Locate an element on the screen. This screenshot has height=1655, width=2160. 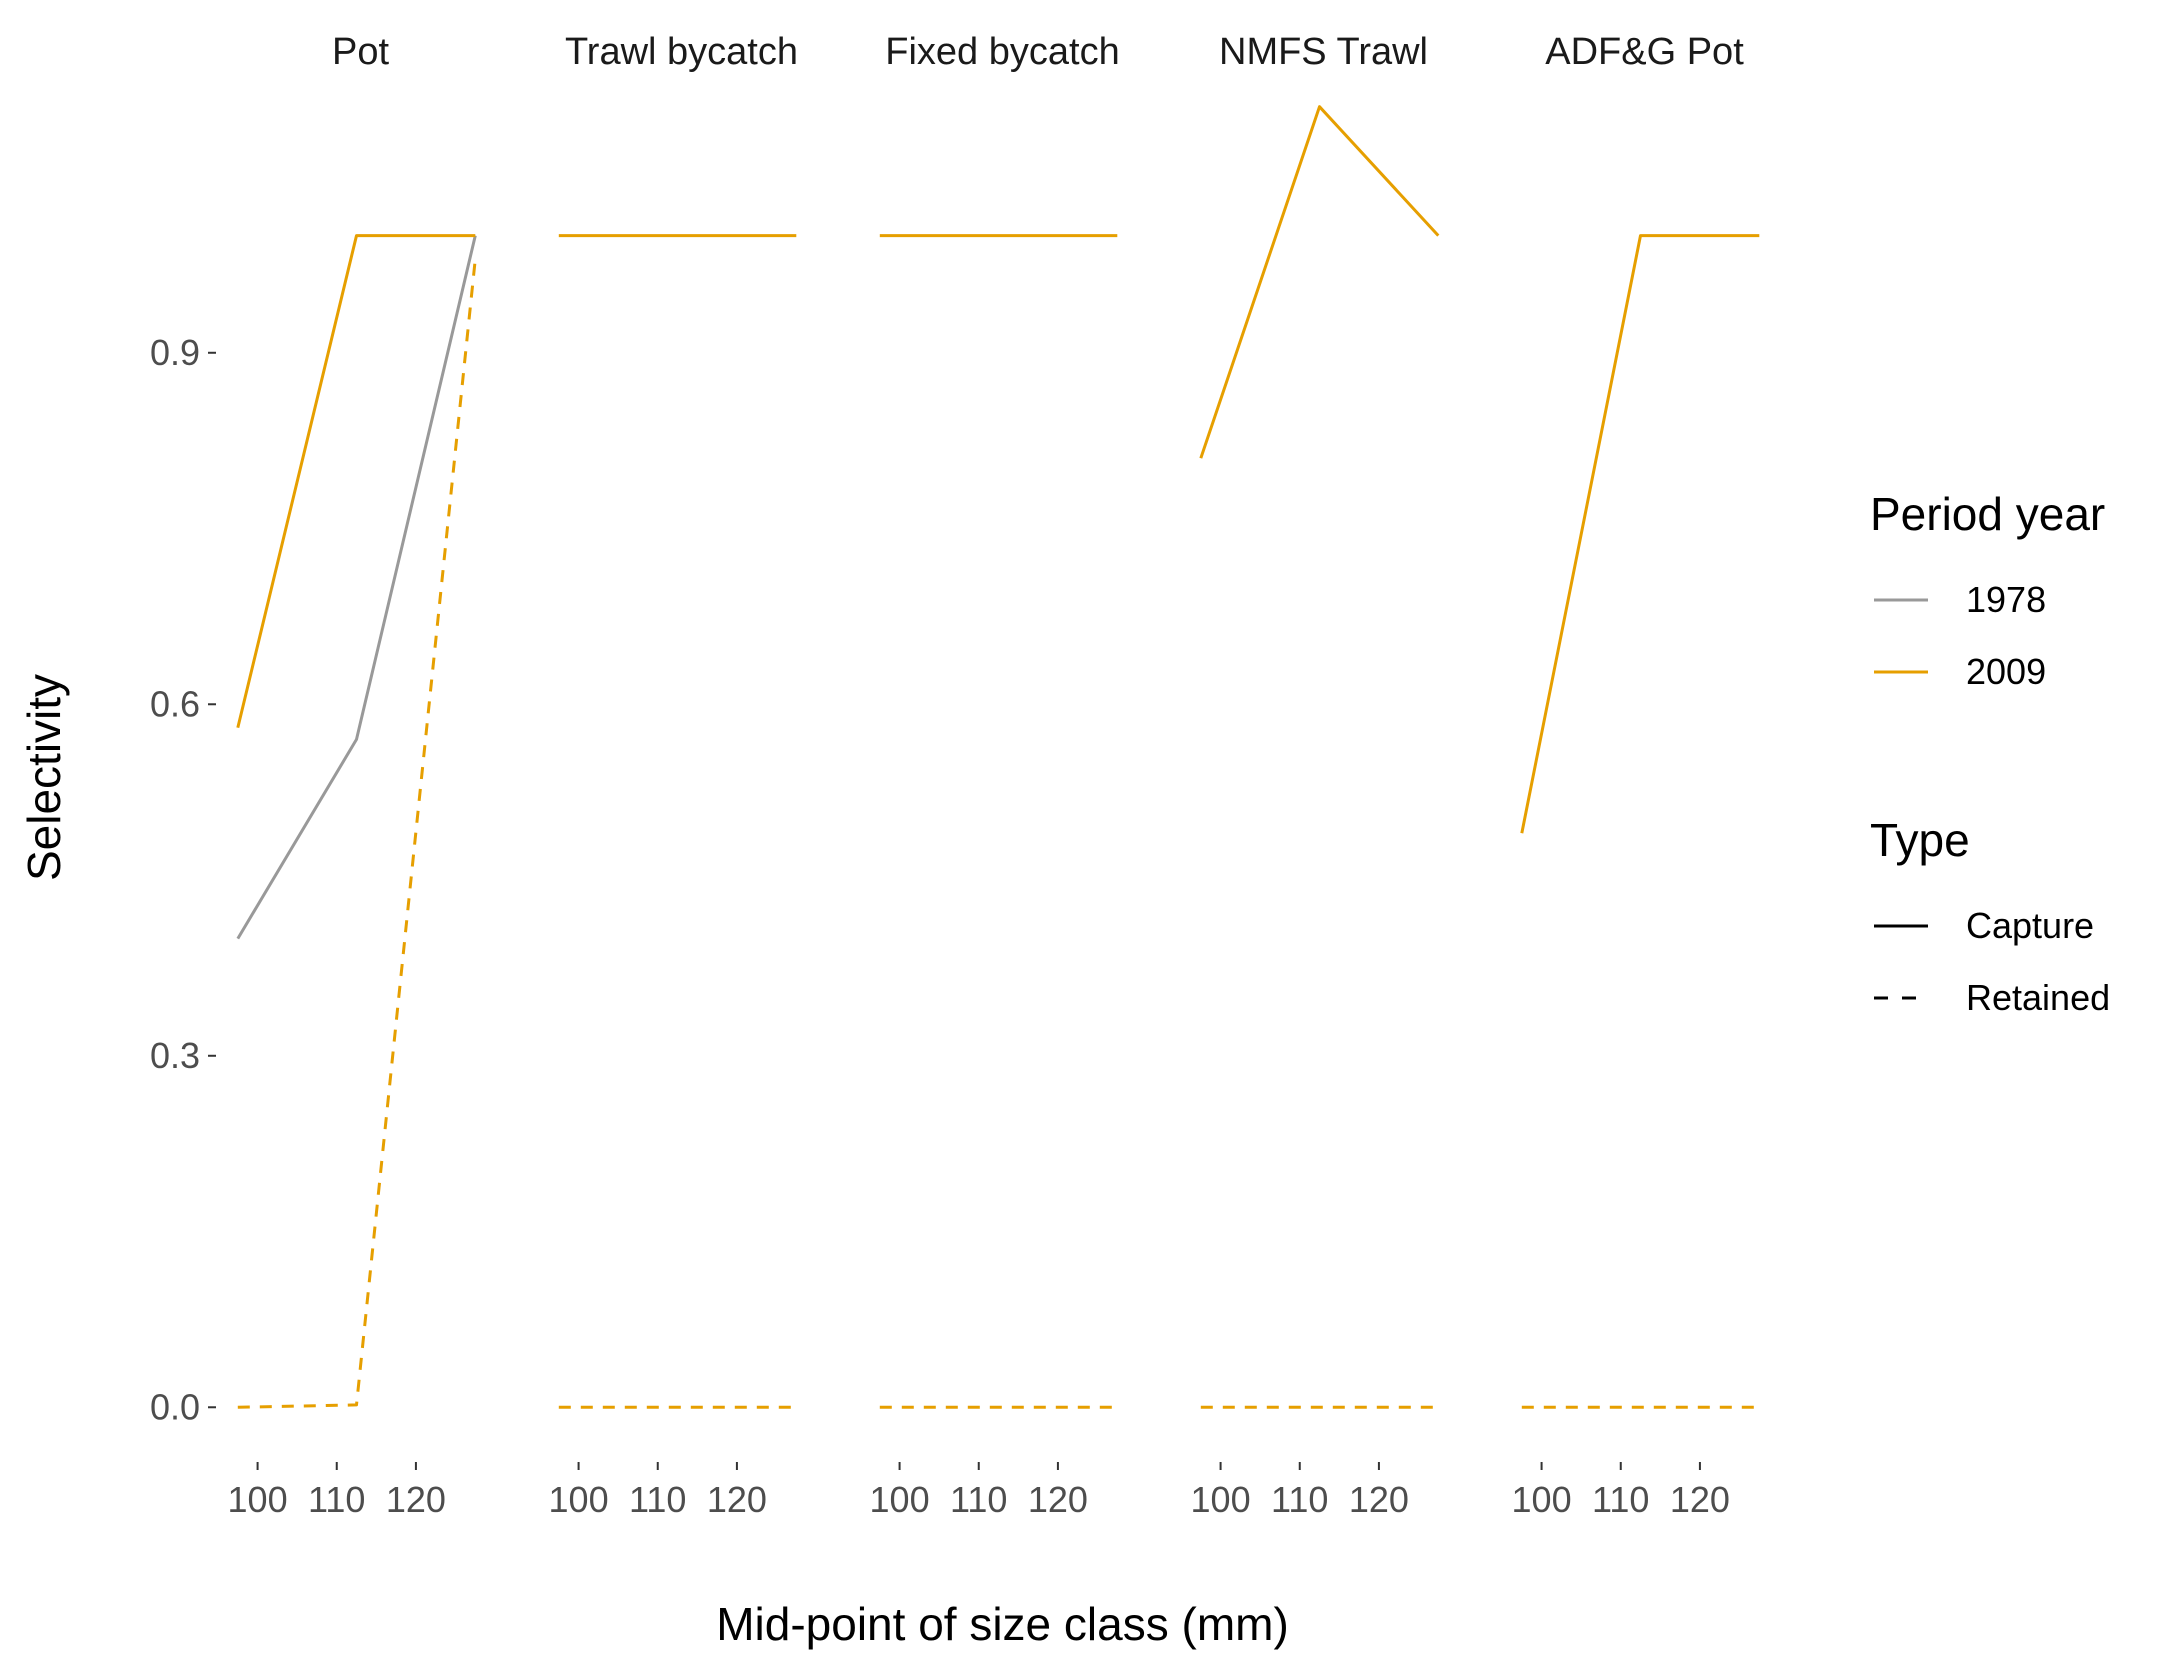
x-axis-title: Mid-point of size class (mm) is located at coordinates (1002, 1624).